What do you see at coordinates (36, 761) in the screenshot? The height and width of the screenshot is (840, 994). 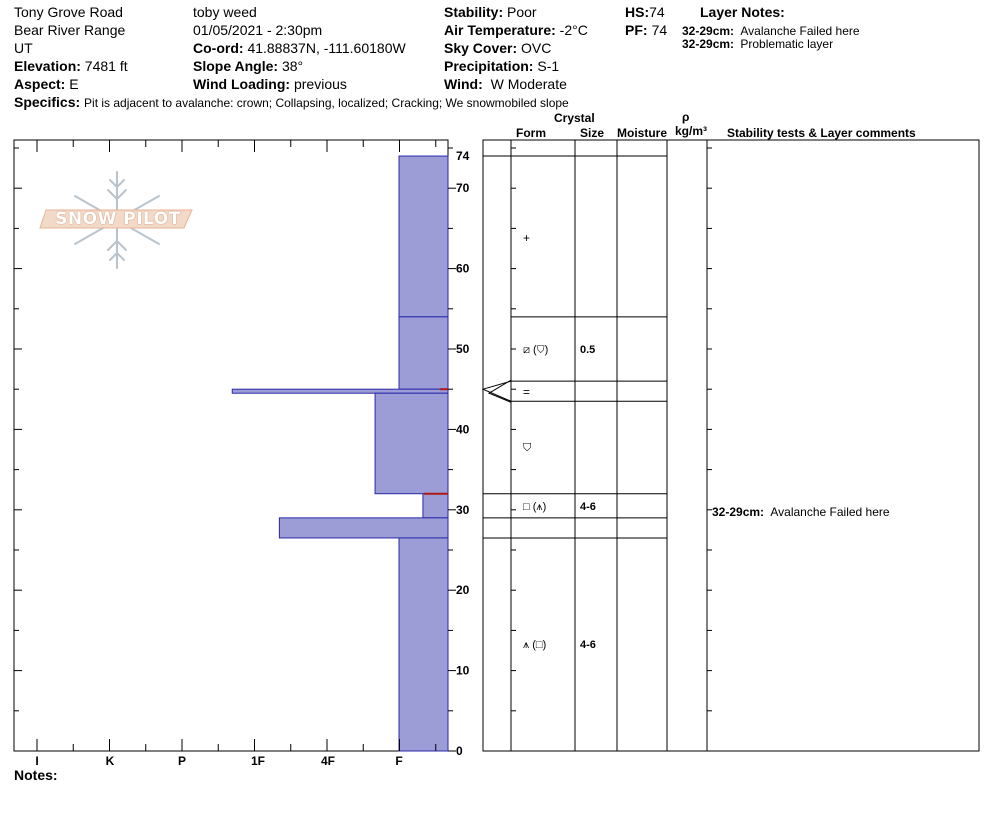 I see `hardness-tick-label: I` at bounding box center [36, 761].